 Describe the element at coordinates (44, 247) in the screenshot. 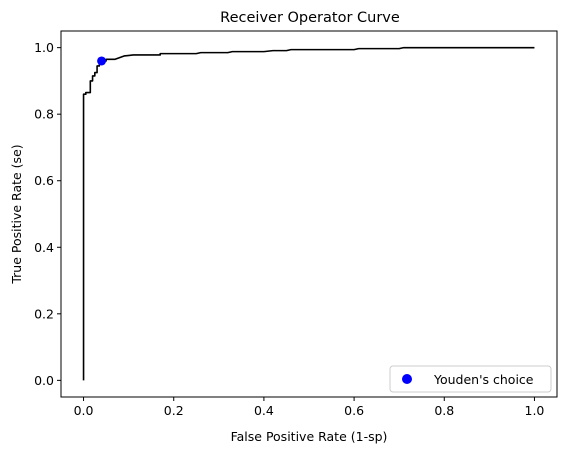

I see `y-tick-label: 0.4` at that location.